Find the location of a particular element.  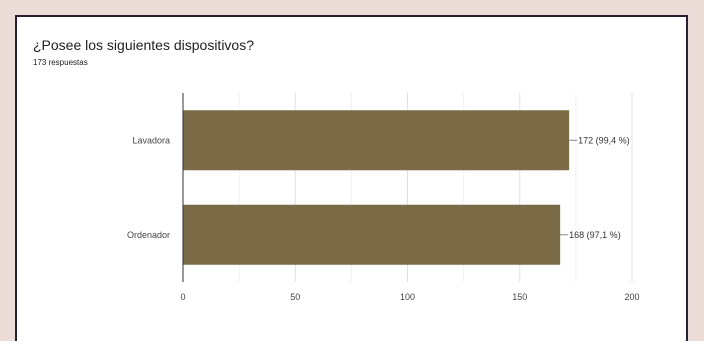

x-tick-label: 150 is located at coordinates (519, 297).